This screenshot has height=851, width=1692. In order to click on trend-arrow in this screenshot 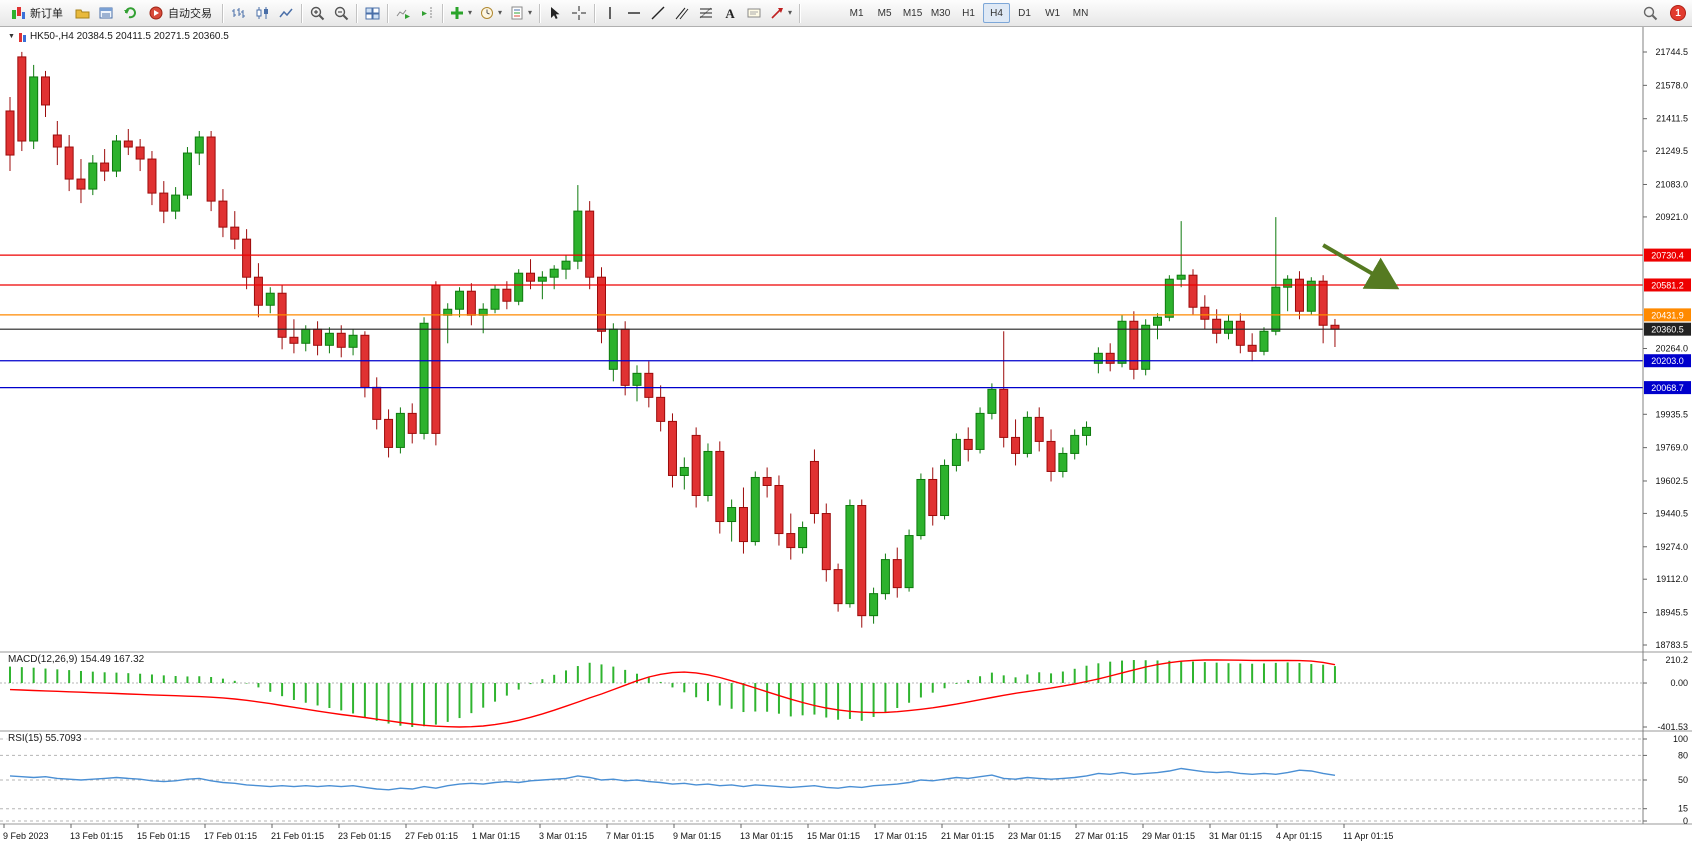, I will do `click(1361, 266)`.